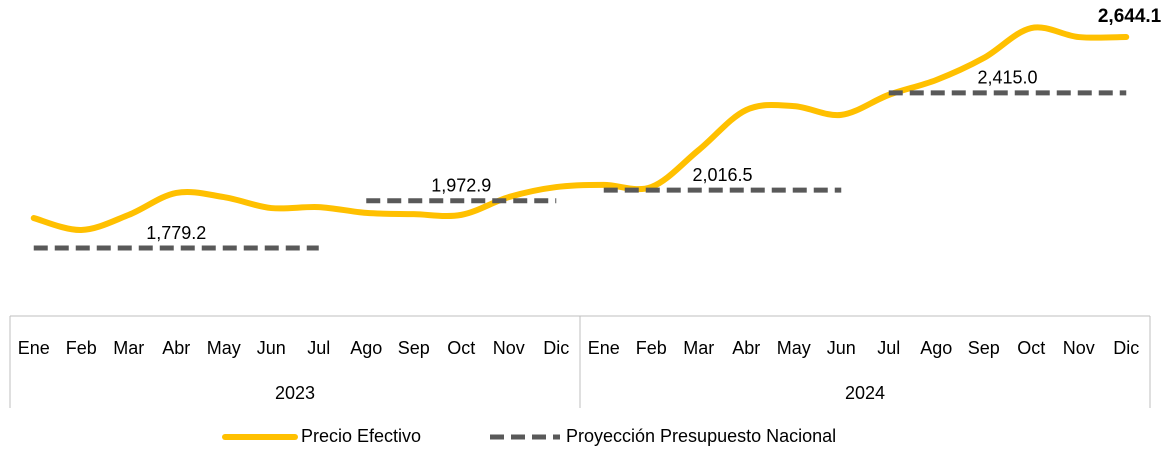 This screenshot has width=1169, height=449. Describe the element at coordinates (865, 393) in the screenshot. I see `year-label: 2024` at that location.